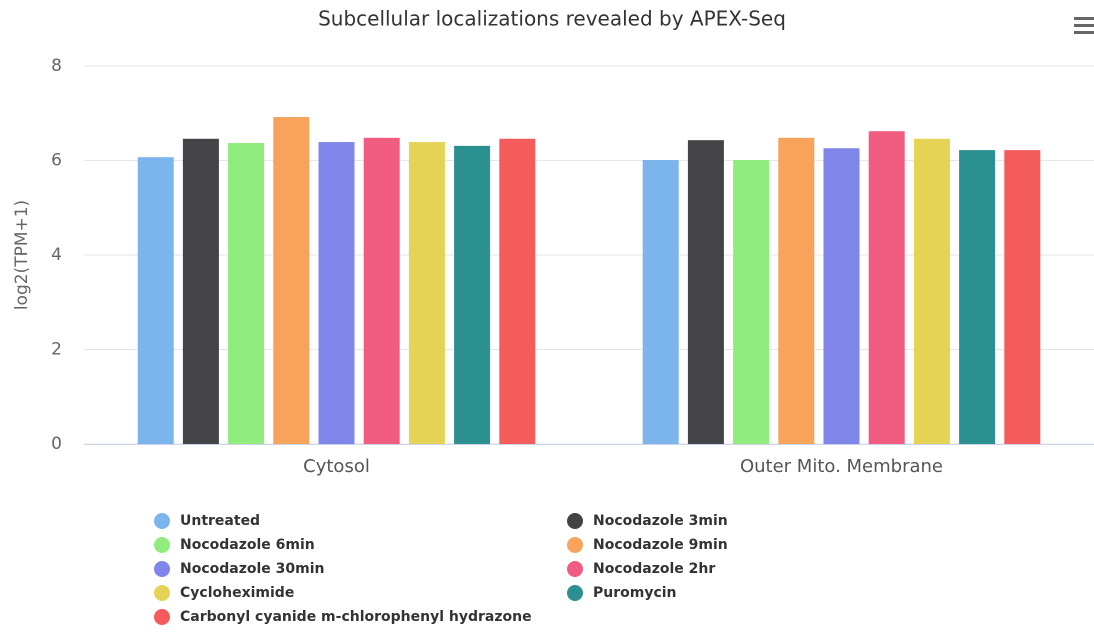  I want to click on legend-label: Nocodazole 6min, so click(247, 545).